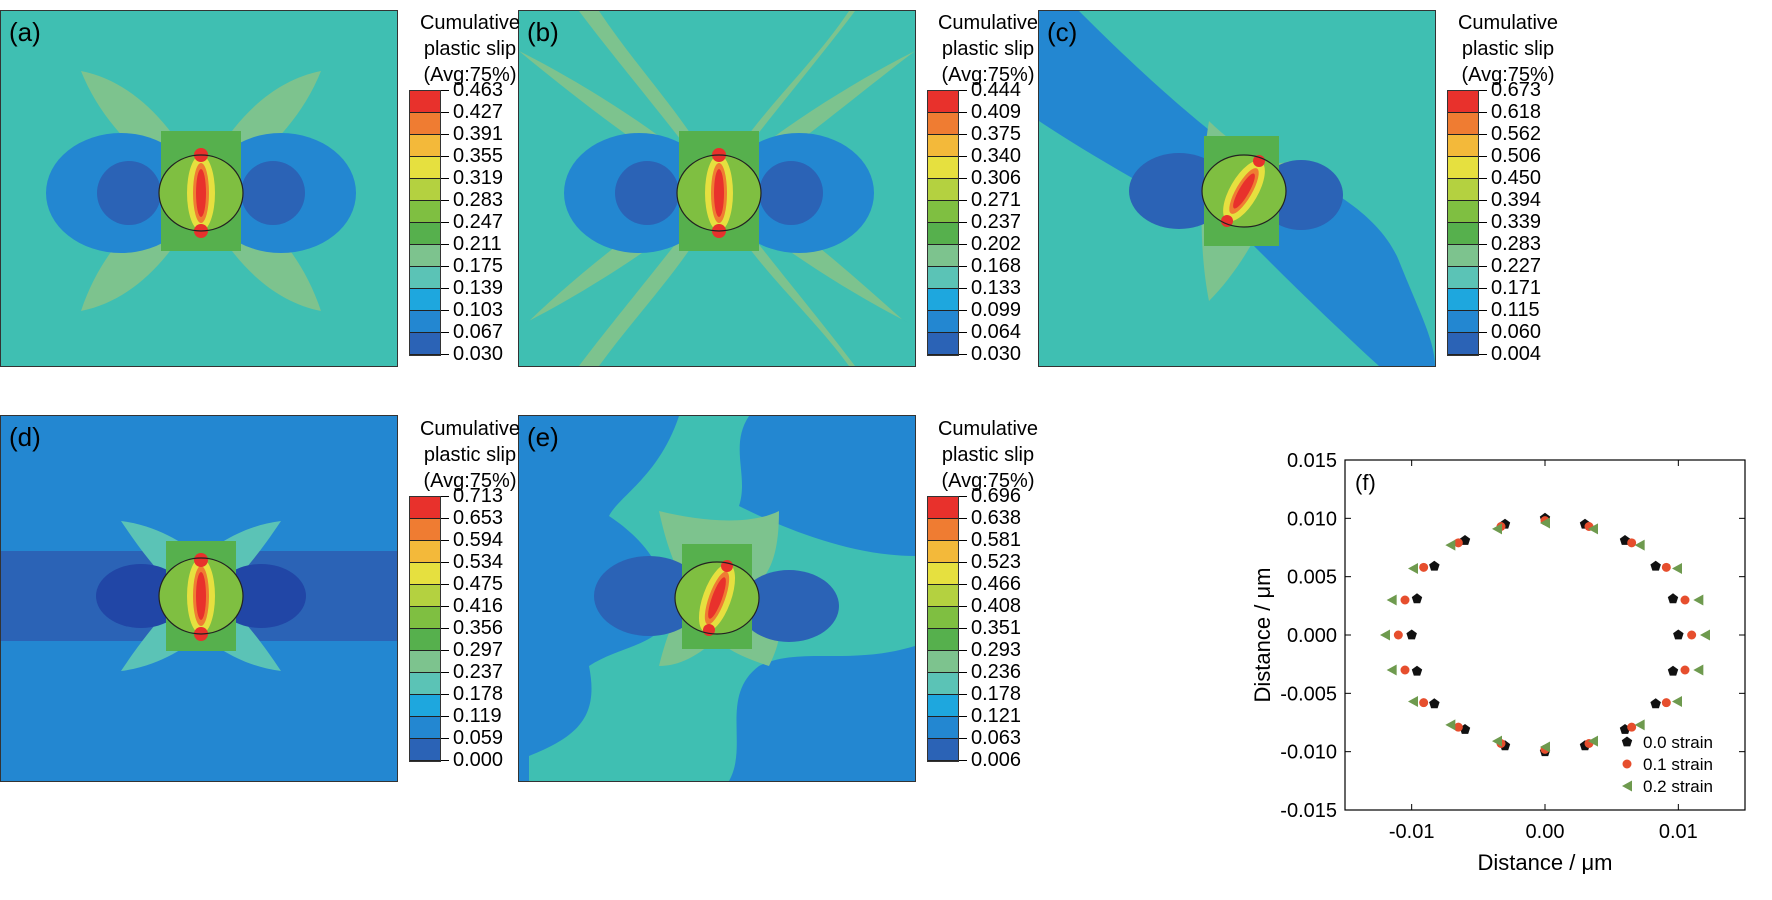 This screenshot has height=900, width=1772. I want to click on y-tick-label: 0.000, so click(1312, 636).